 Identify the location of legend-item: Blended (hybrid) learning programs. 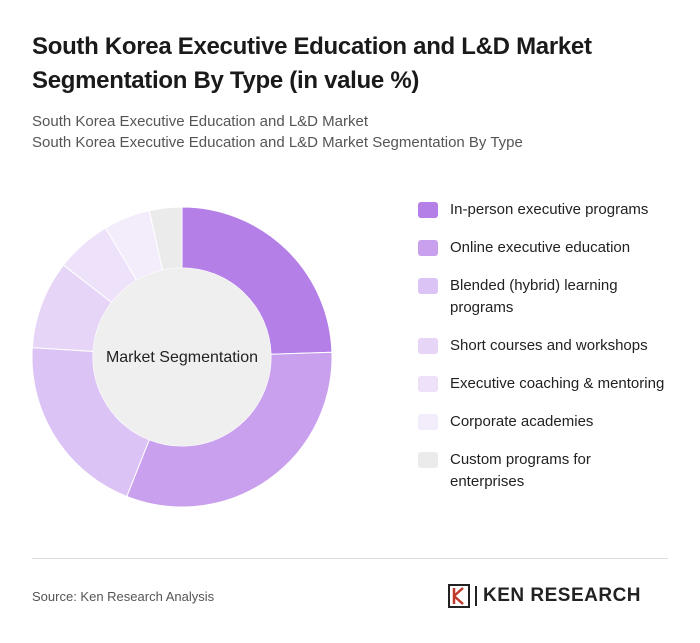
(543, 297).